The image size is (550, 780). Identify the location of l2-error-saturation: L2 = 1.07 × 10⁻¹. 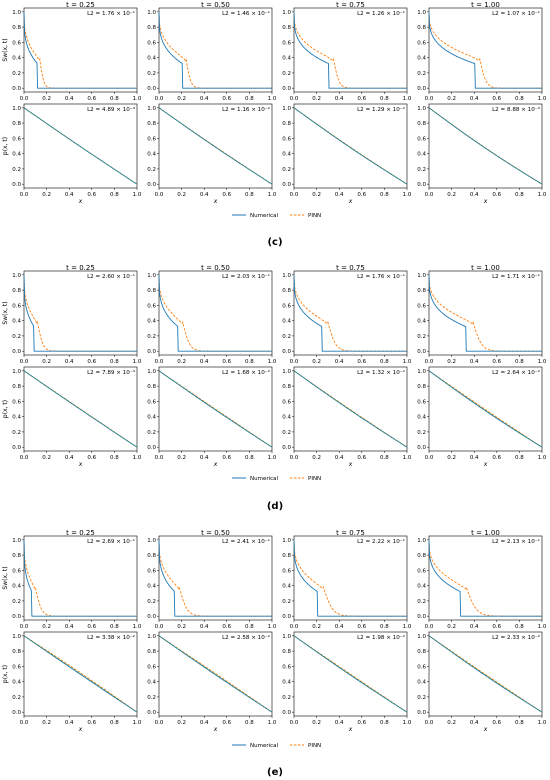
(516, 13).